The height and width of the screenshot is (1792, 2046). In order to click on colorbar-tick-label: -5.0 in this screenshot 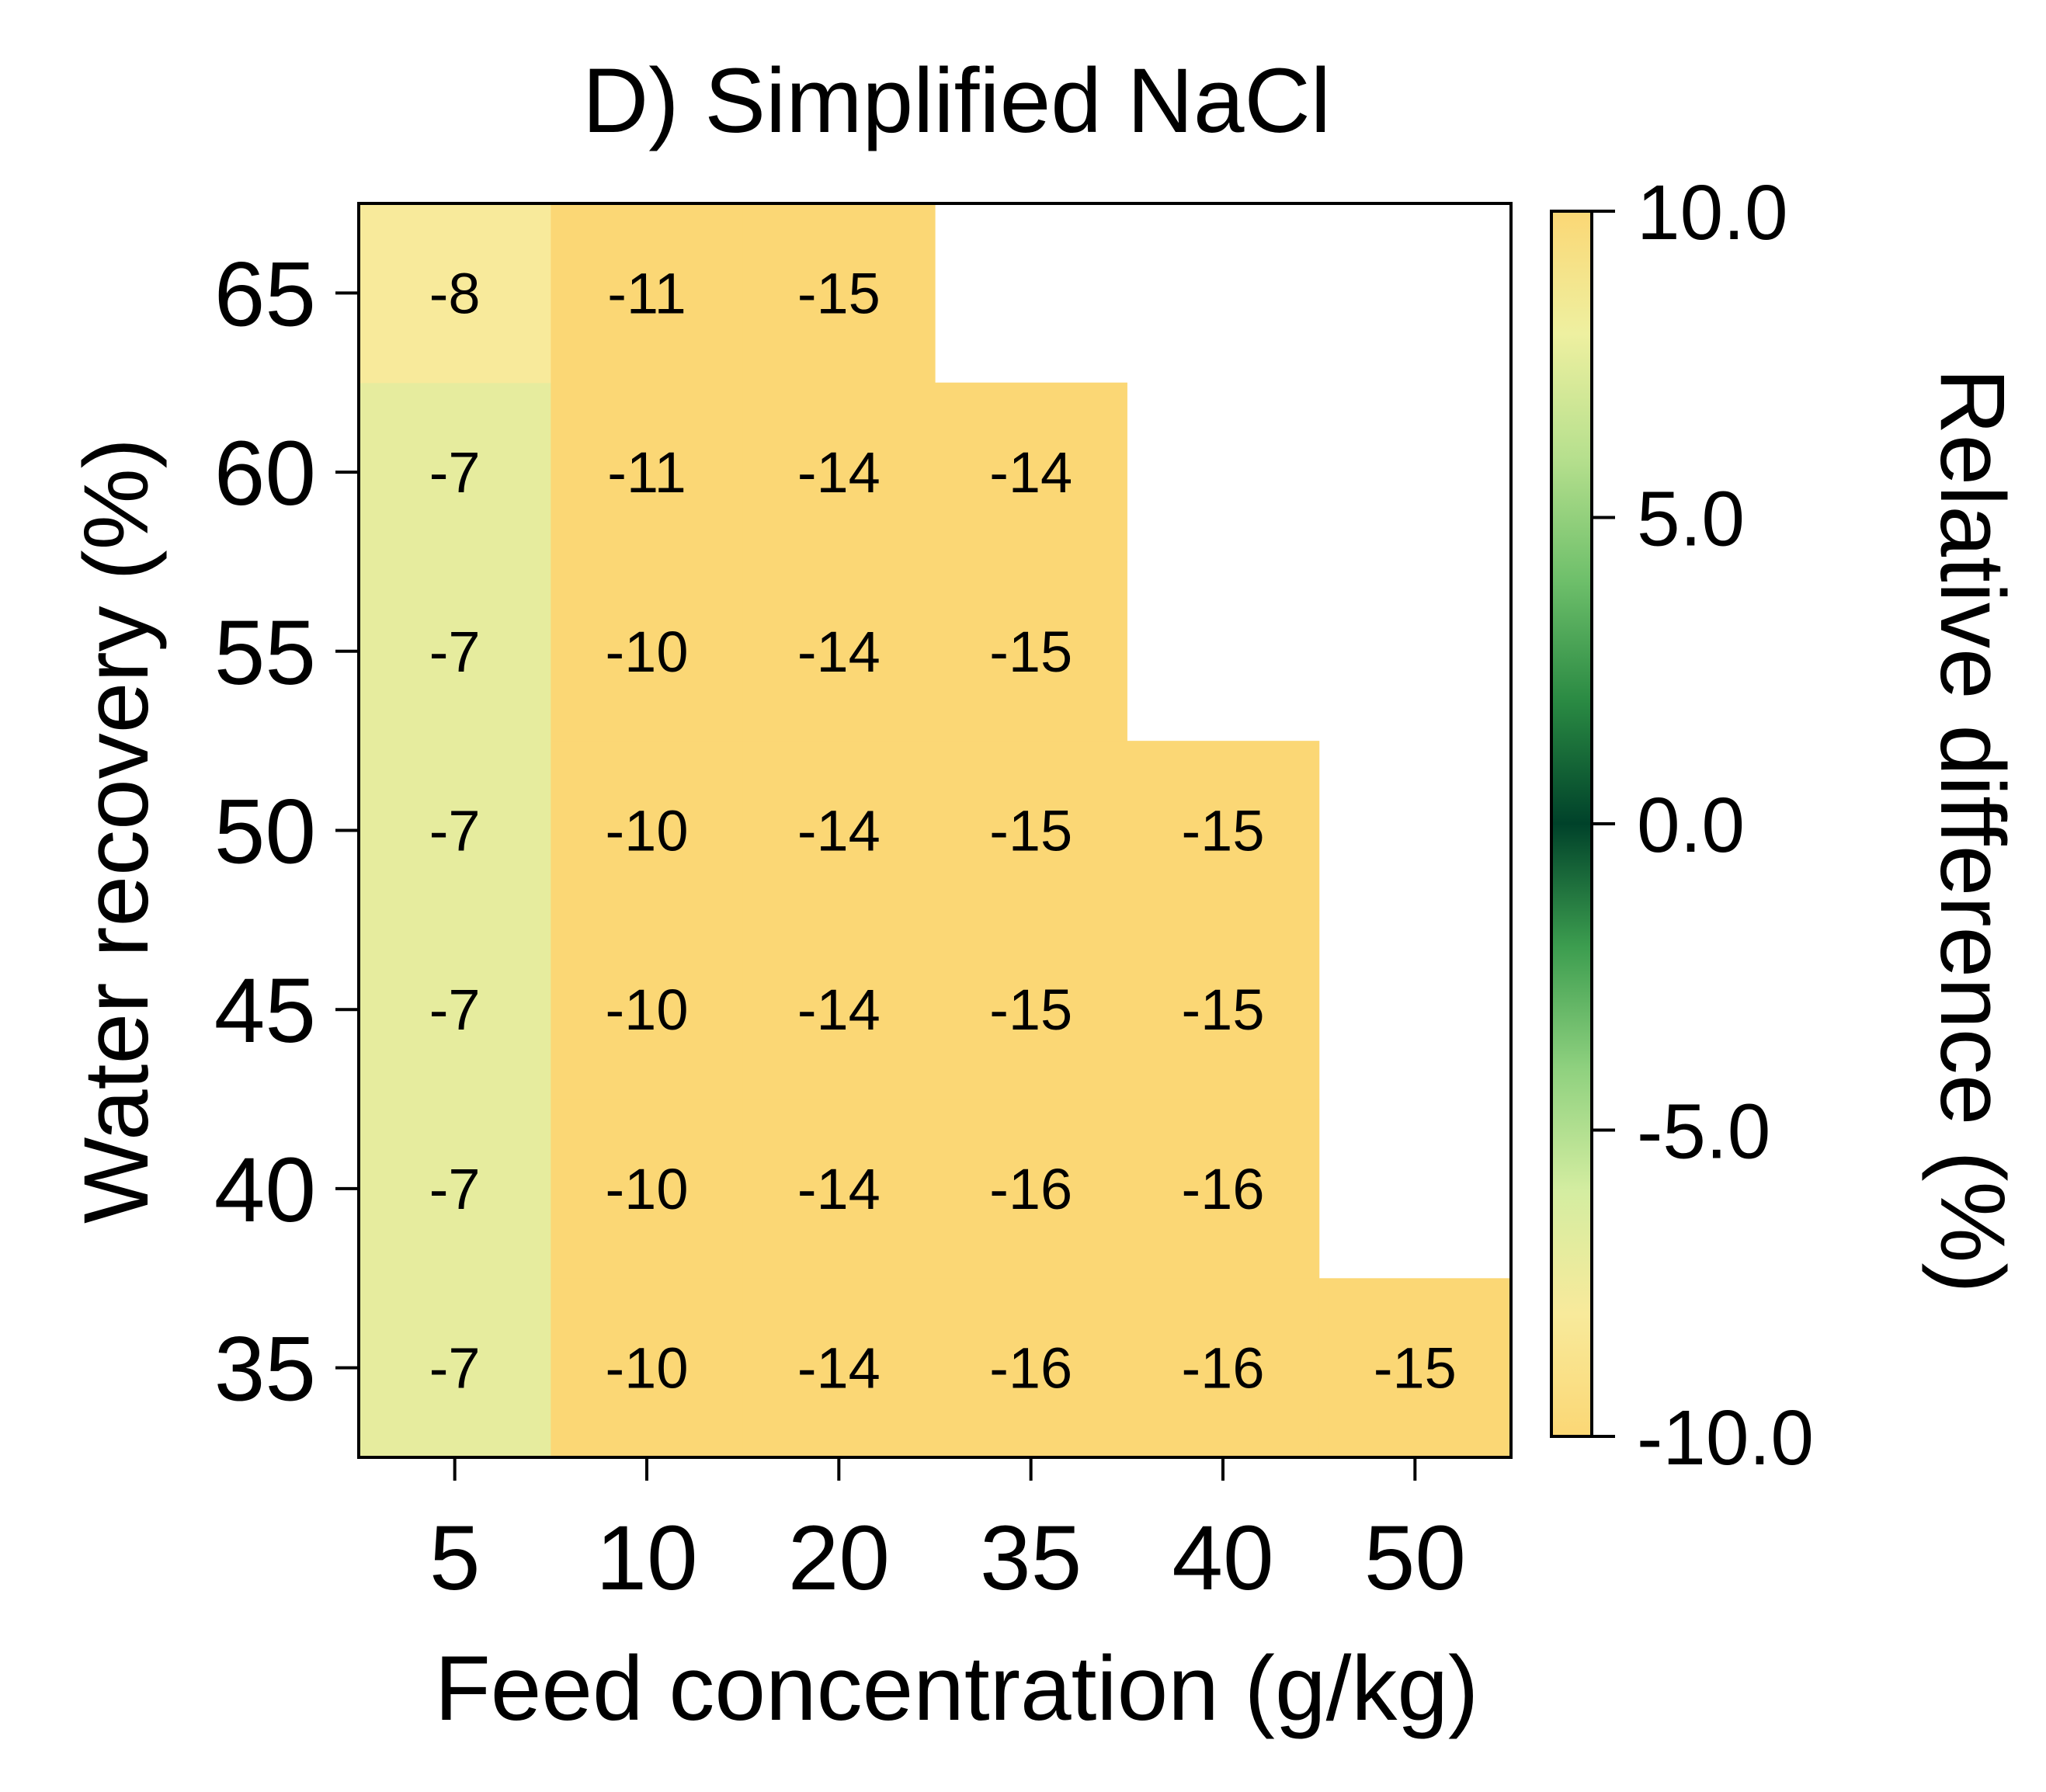, I will do `click(1703, 1132)`.